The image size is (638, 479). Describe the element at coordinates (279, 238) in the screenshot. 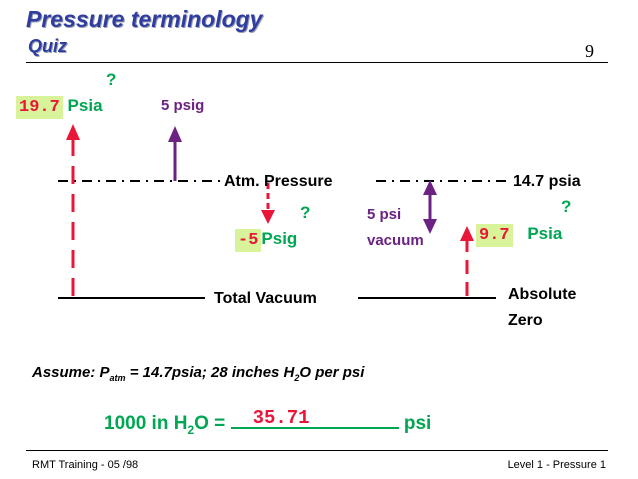

I see `mid-unit: Psig` at that location.